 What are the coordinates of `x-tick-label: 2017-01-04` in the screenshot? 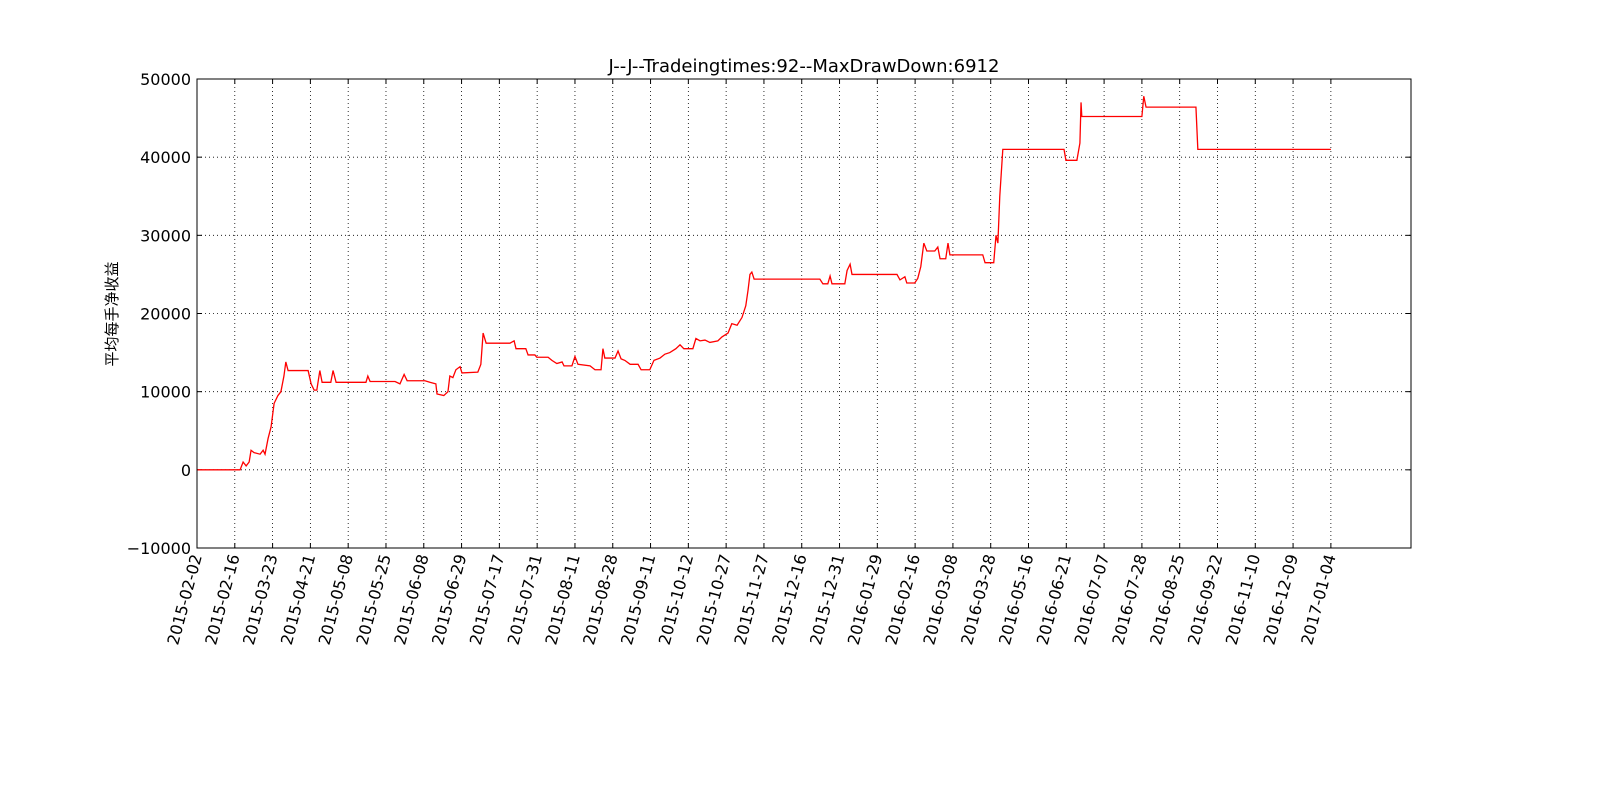 It's located at (1318, 599).